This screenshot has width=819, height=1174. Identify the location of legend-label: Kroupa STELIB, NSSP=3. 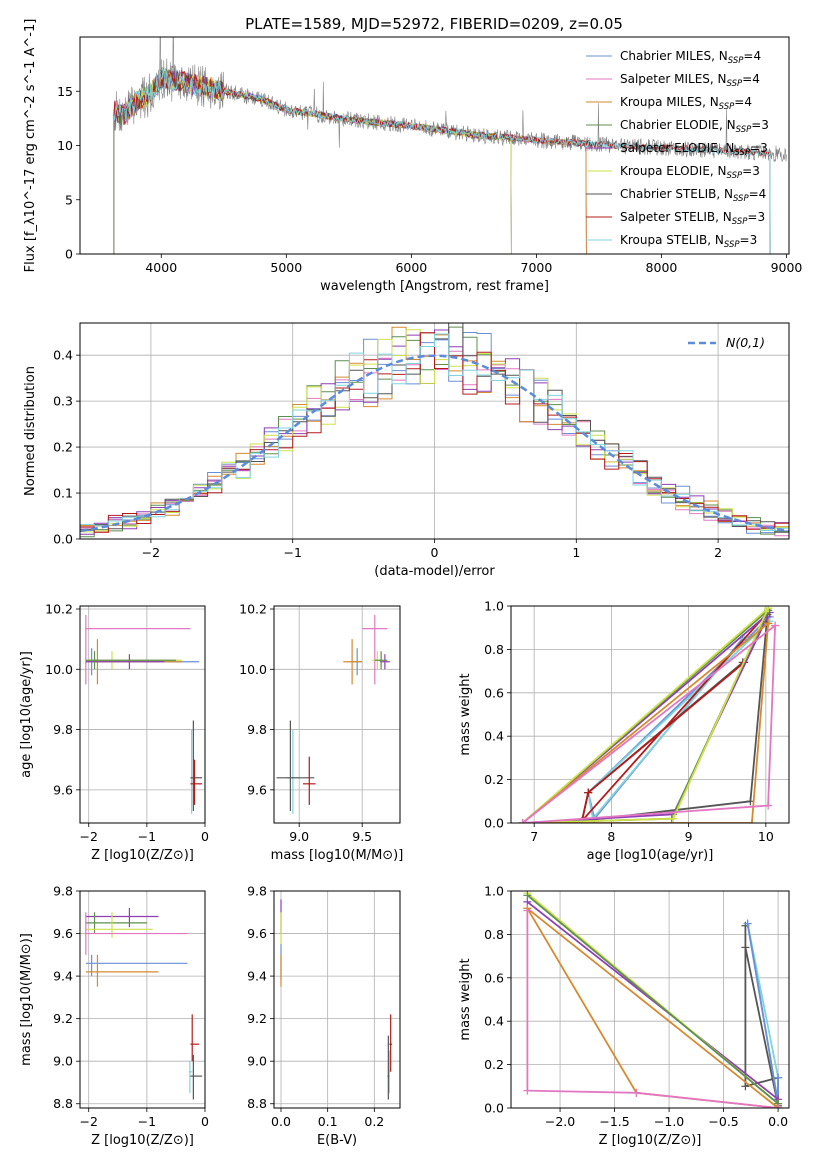
(688, 241).